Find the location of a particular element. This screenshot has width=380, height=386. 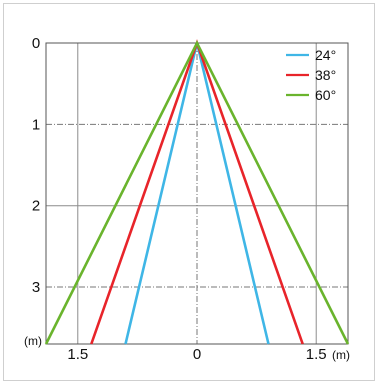

legend: 24° 38° 60° is located at coordinates (311, 75).